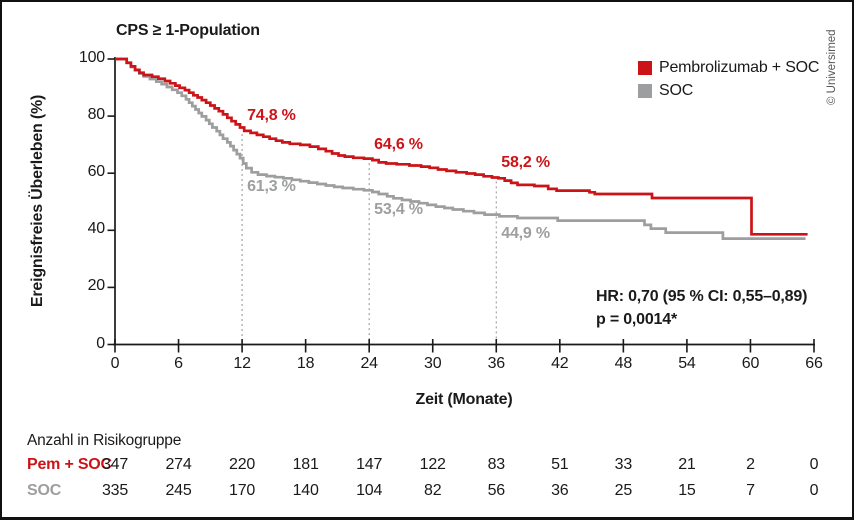  I want to click on legend-label-pembrolizumab-soc: Pembrolizumab + SOC, so click(739, 67).